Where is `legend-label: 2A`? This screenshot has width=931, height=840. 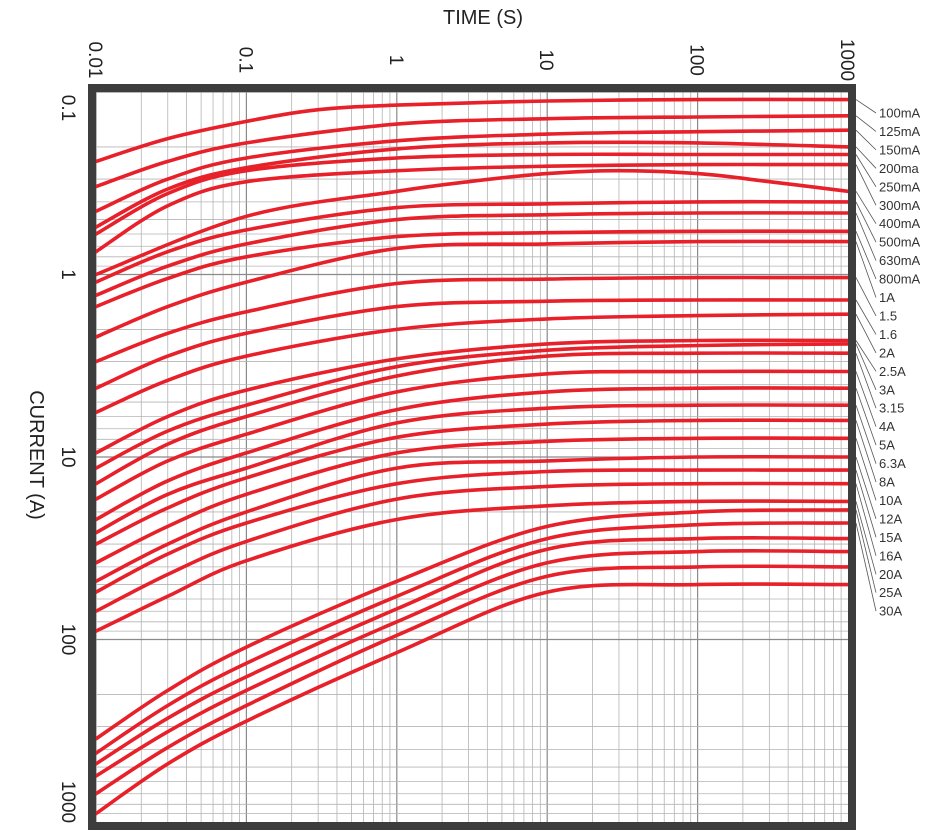 legend-label: 2A is located at coordinates (887, 352).